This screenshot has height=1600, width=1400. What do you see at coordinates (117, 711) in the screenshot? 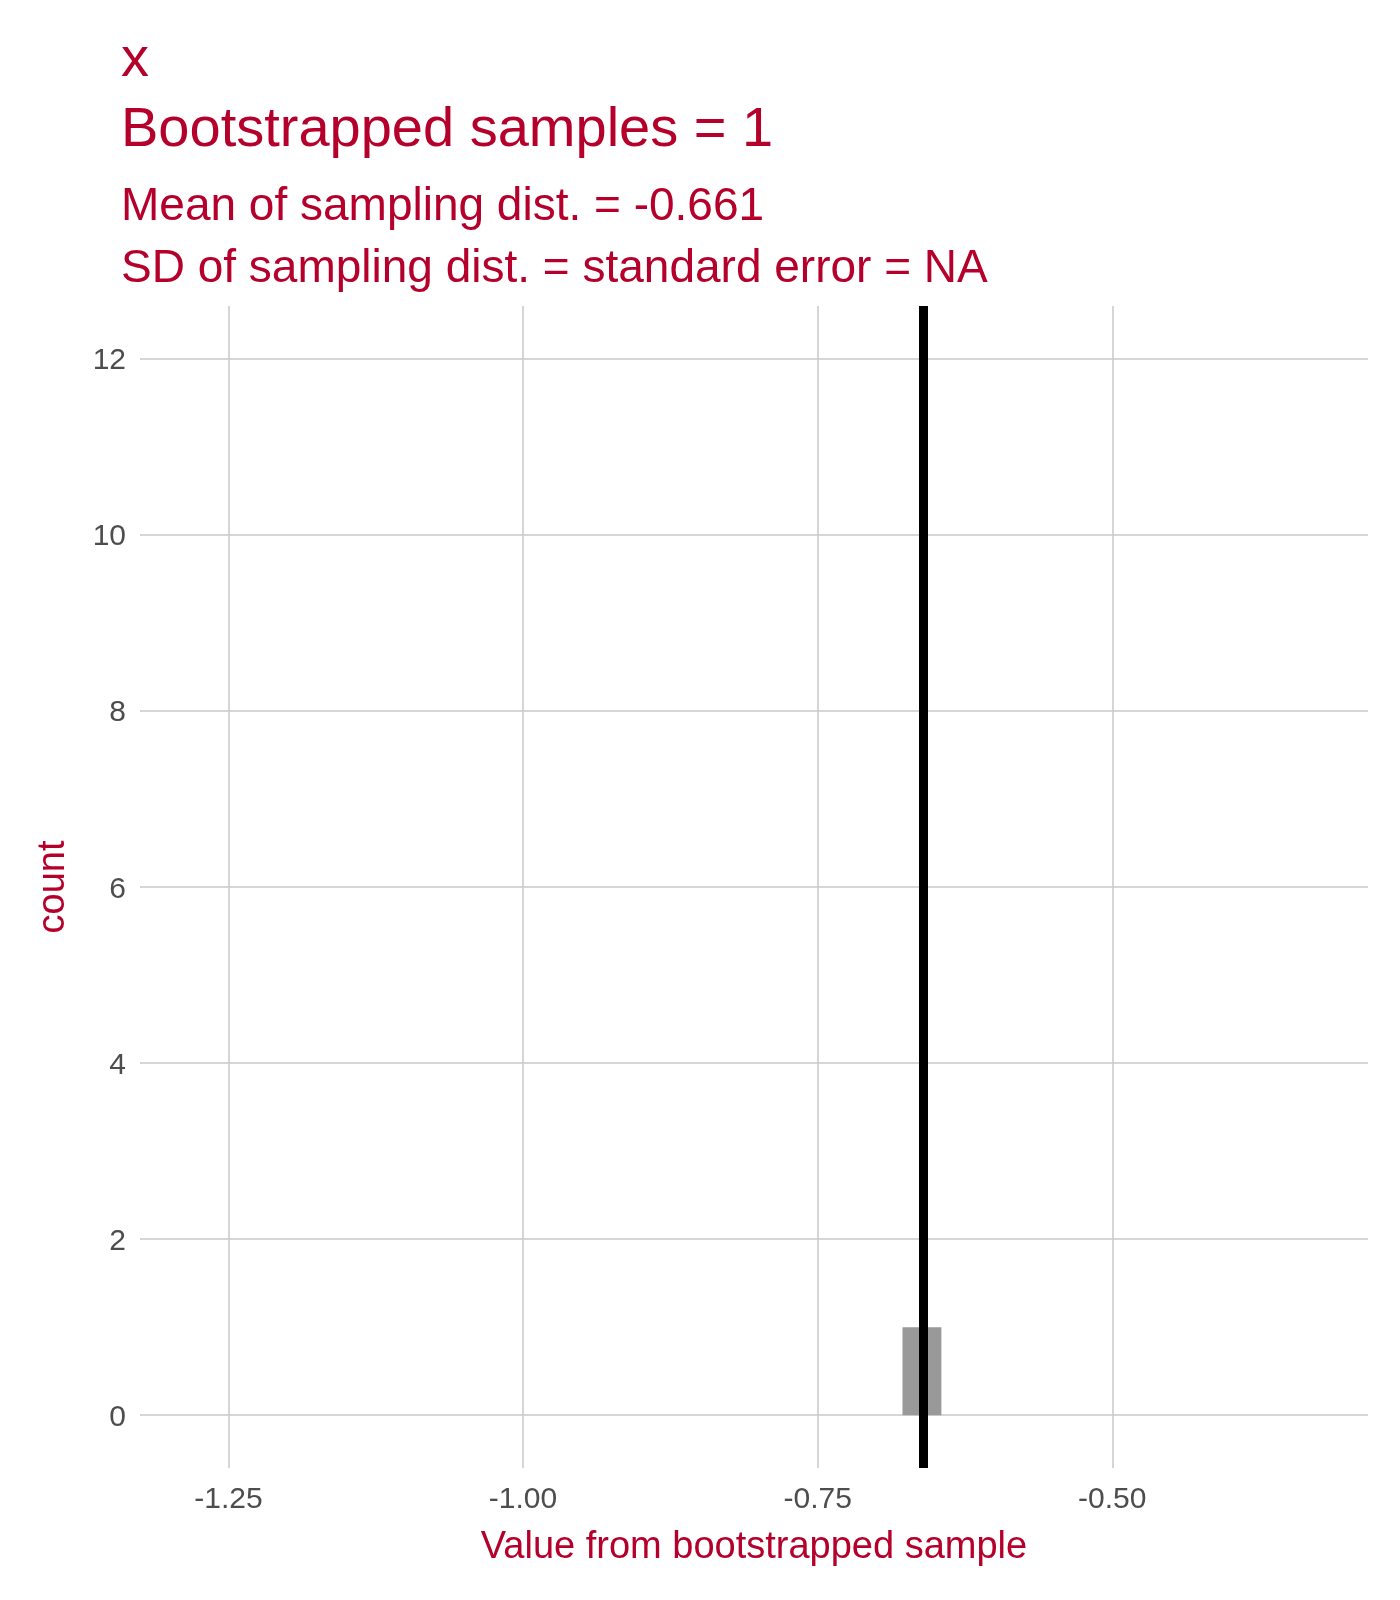
I see `y-tick-label: 8` at bounding box center [117, 711].